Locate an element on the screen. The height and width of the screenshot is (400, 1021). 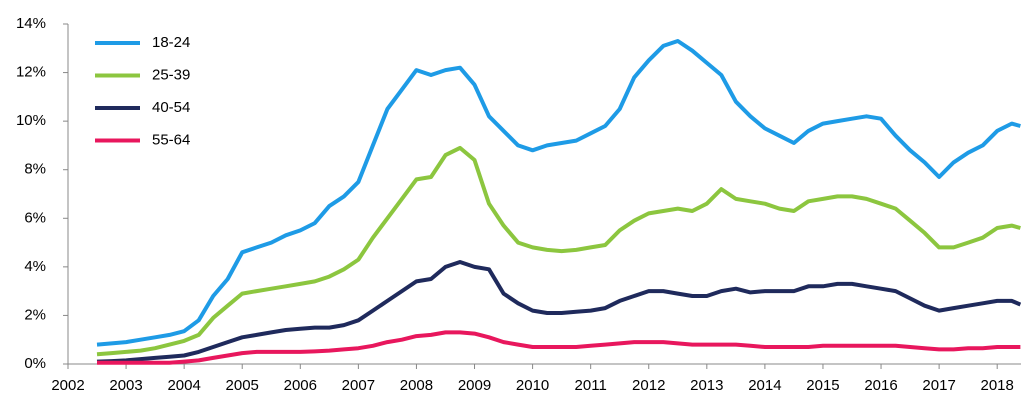
x-tick-label: 2010 is located at coordinates (532, 385).